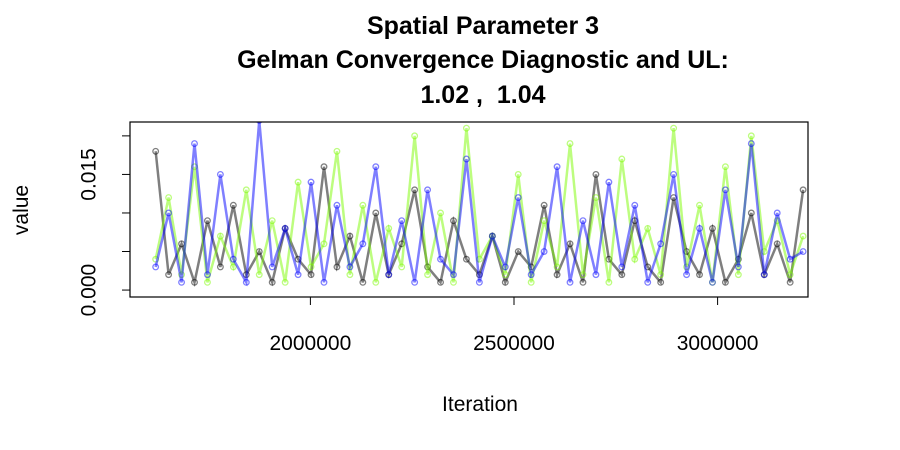 The image size is (900, 450). What do you see at coordinates (89, 174) in the screenshot?
I see `y-tick-label: 0.015` at bounding box center [89, 174].